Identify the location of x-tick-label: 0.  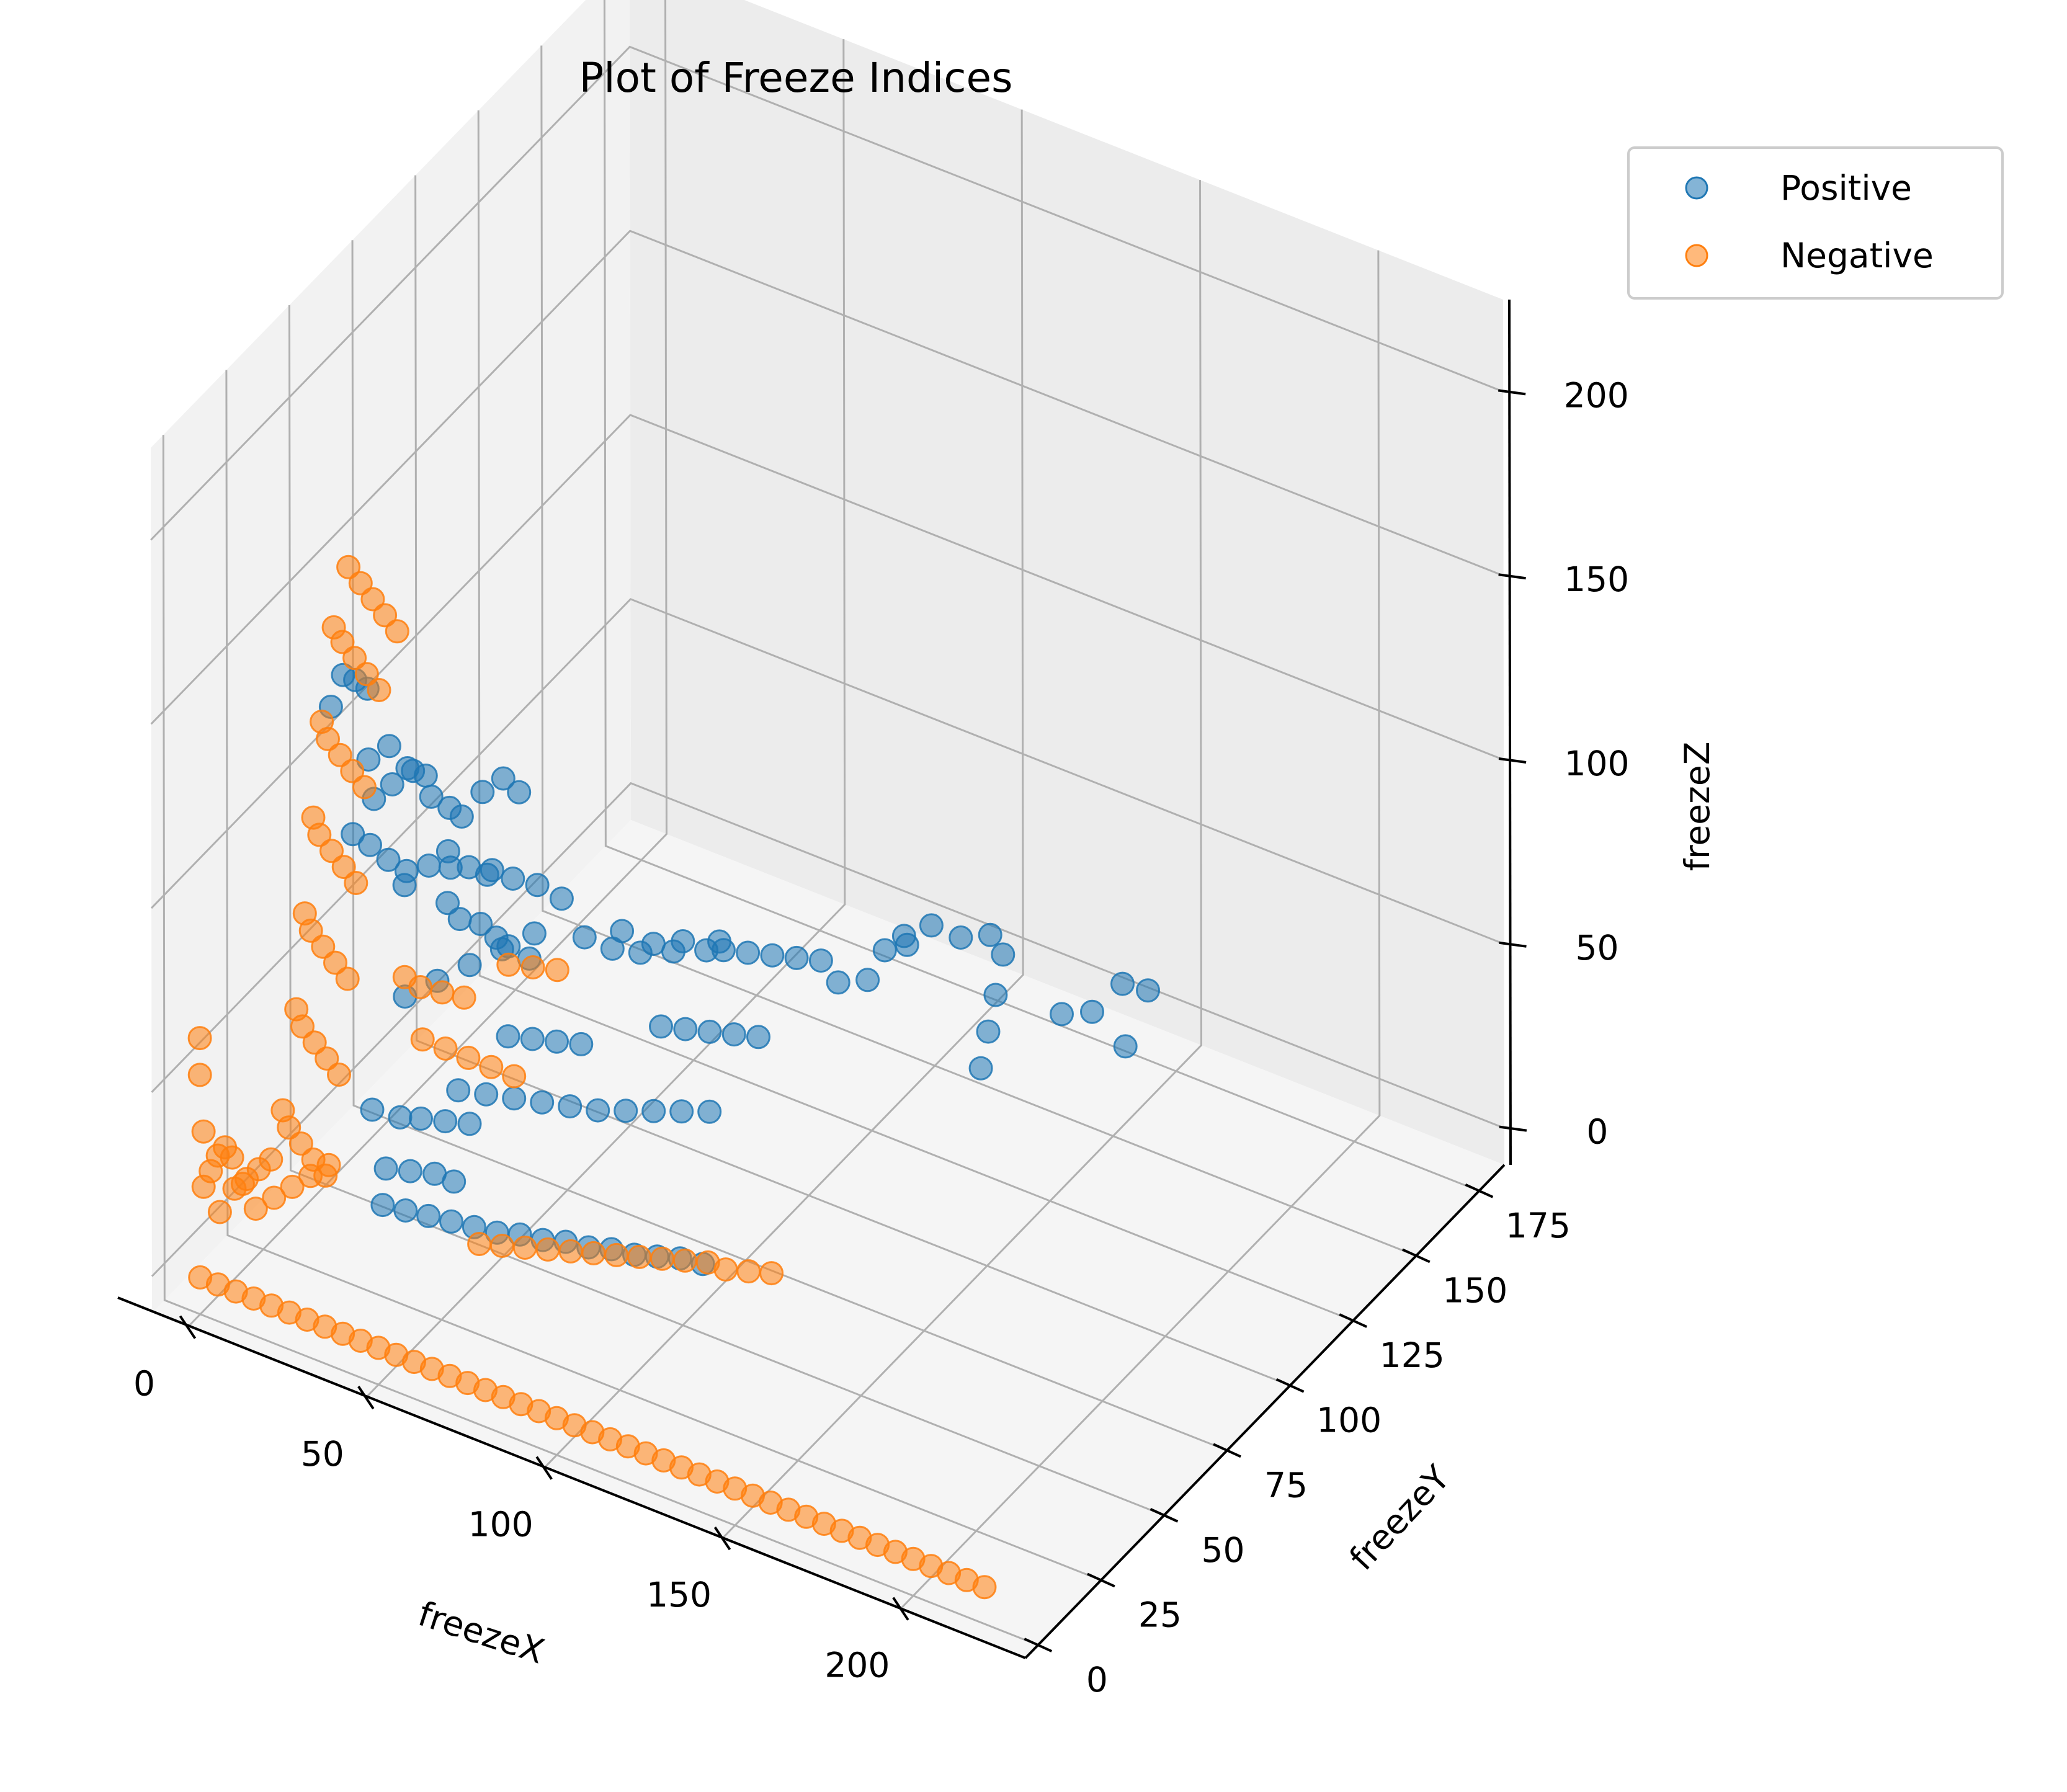
(144, 1384).